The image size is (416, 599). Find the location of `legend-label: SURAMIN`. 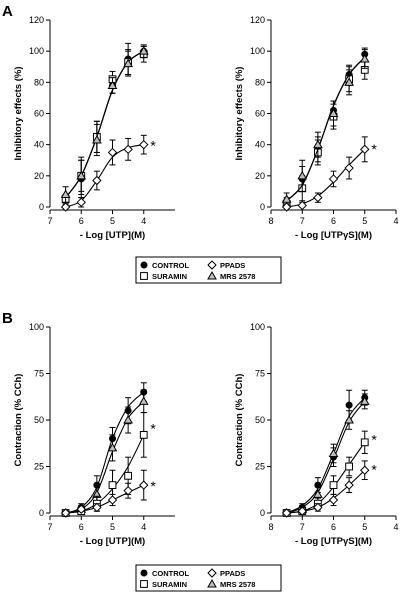

legend-label: SURAMIN is located at coordinates (169, 276).